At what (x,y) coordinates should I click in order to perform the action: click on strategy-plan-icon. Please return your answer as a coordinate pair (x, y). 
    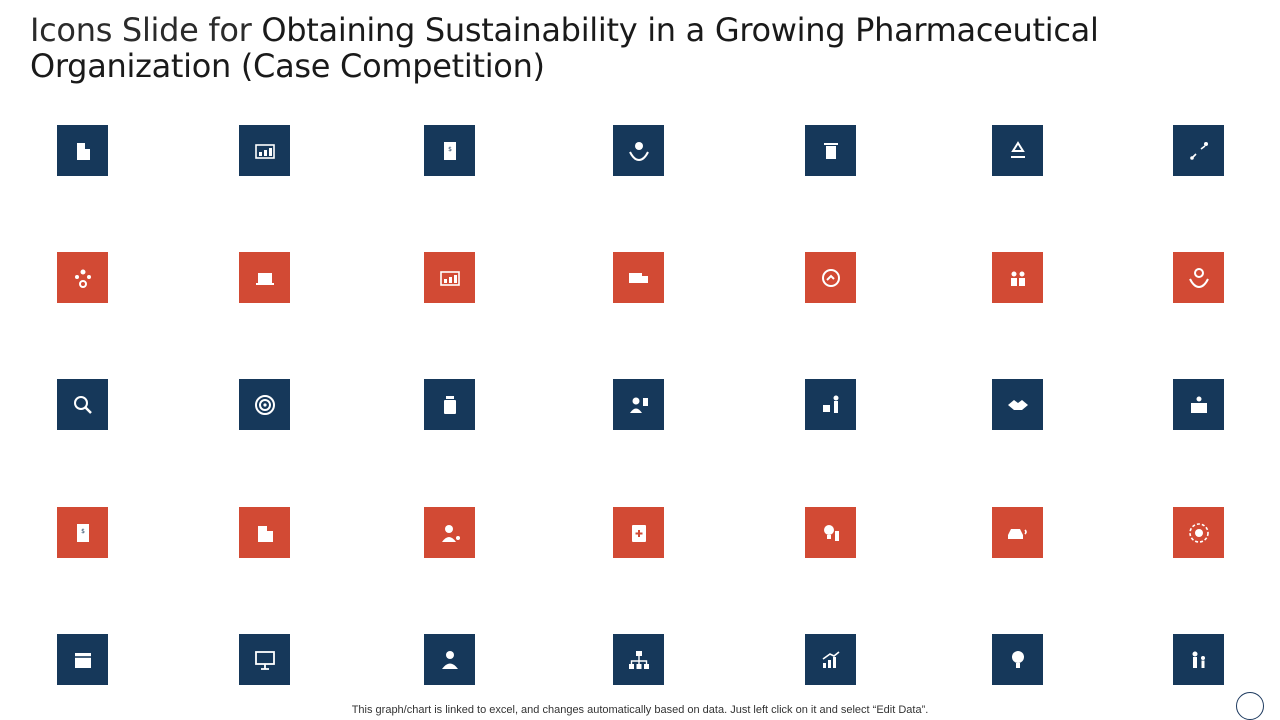
    Looking at the image, I should click on (1198, 150).